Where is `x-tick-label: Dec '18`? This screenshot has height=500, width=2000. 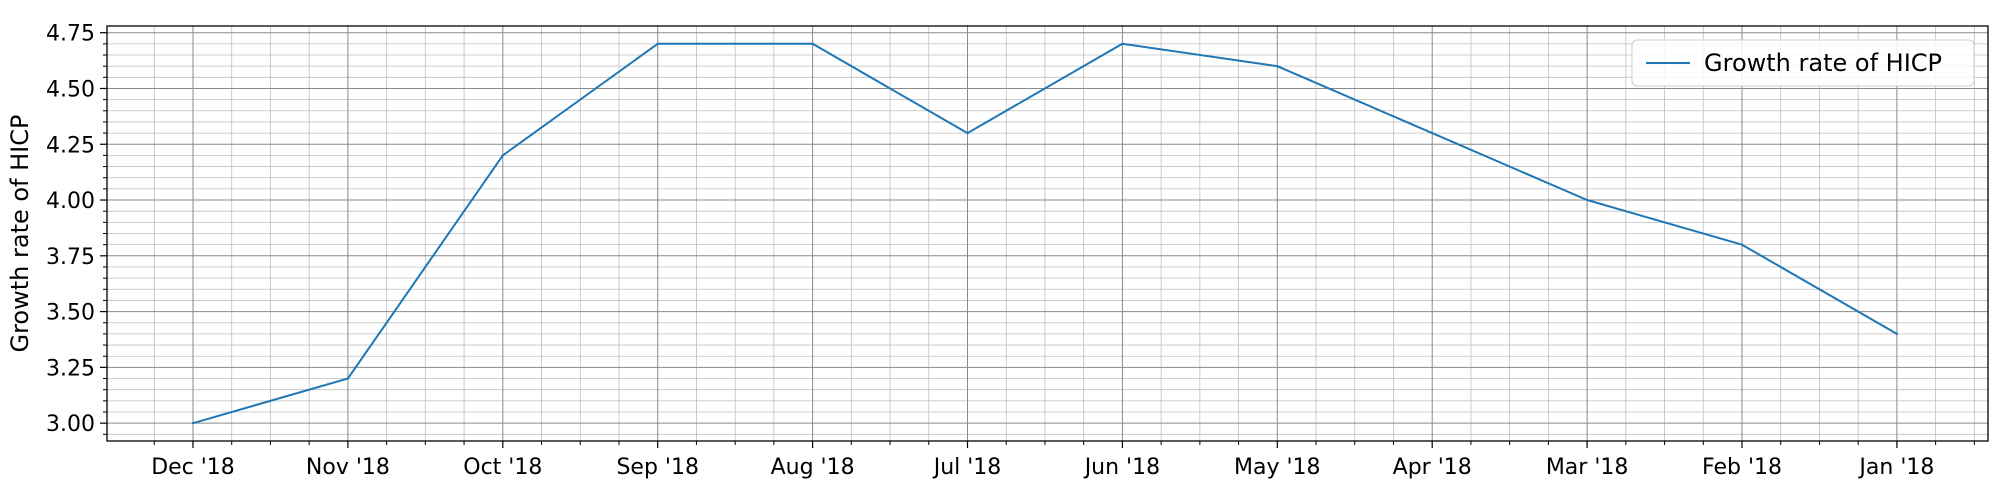 x-tick-label: Dec '18 is located at coordinates (193, 467).